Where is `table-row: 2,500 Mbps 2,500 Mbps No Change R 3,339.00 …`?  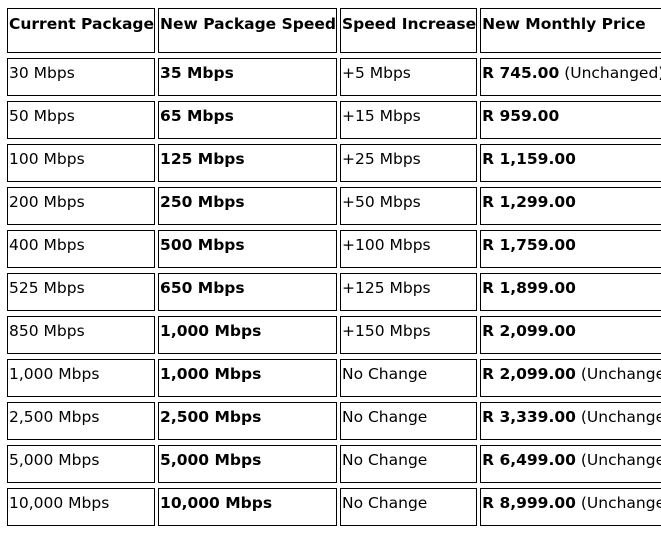 table-row: 2,500 Mbps 2,500 Mbps No Change R 3,339.00 … is located at coordinates (334, 421).